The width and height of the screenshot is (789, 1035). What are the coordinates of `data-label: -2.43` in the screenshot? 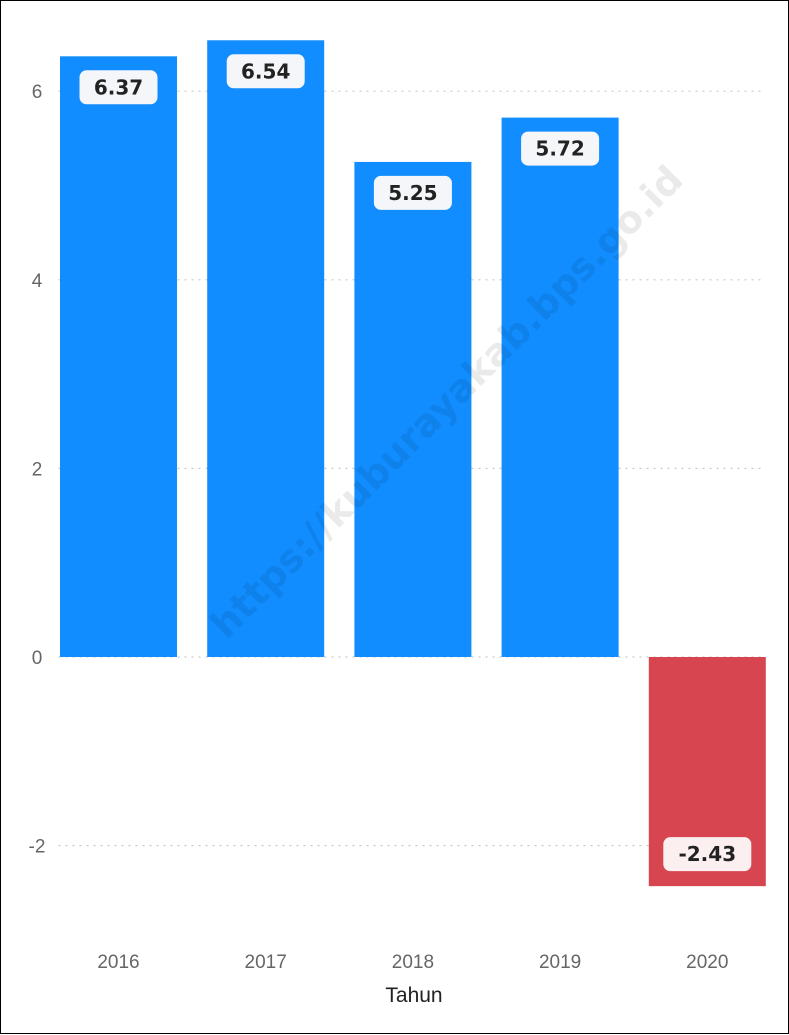 It's located at (707, 854).